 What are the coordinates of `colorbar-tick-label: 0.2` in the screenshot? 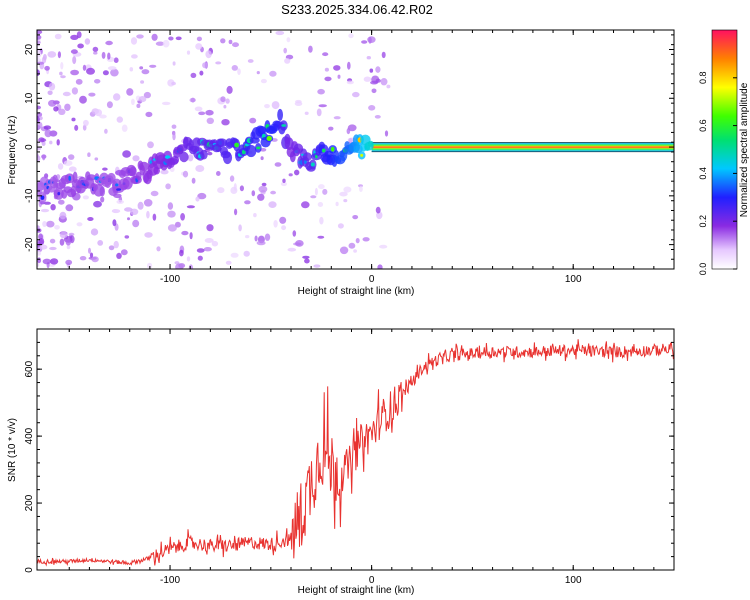 It's located at (703, 221).